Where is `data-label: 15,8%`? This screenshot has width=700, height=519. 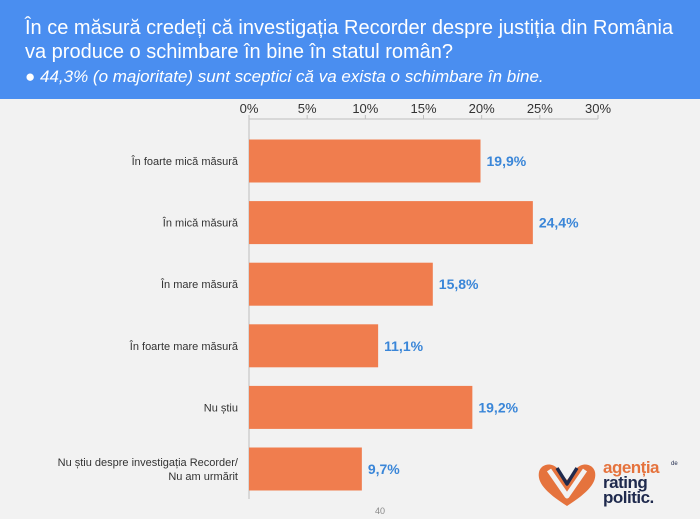
data-label: 15,8% is located at coordinates (459, 284).